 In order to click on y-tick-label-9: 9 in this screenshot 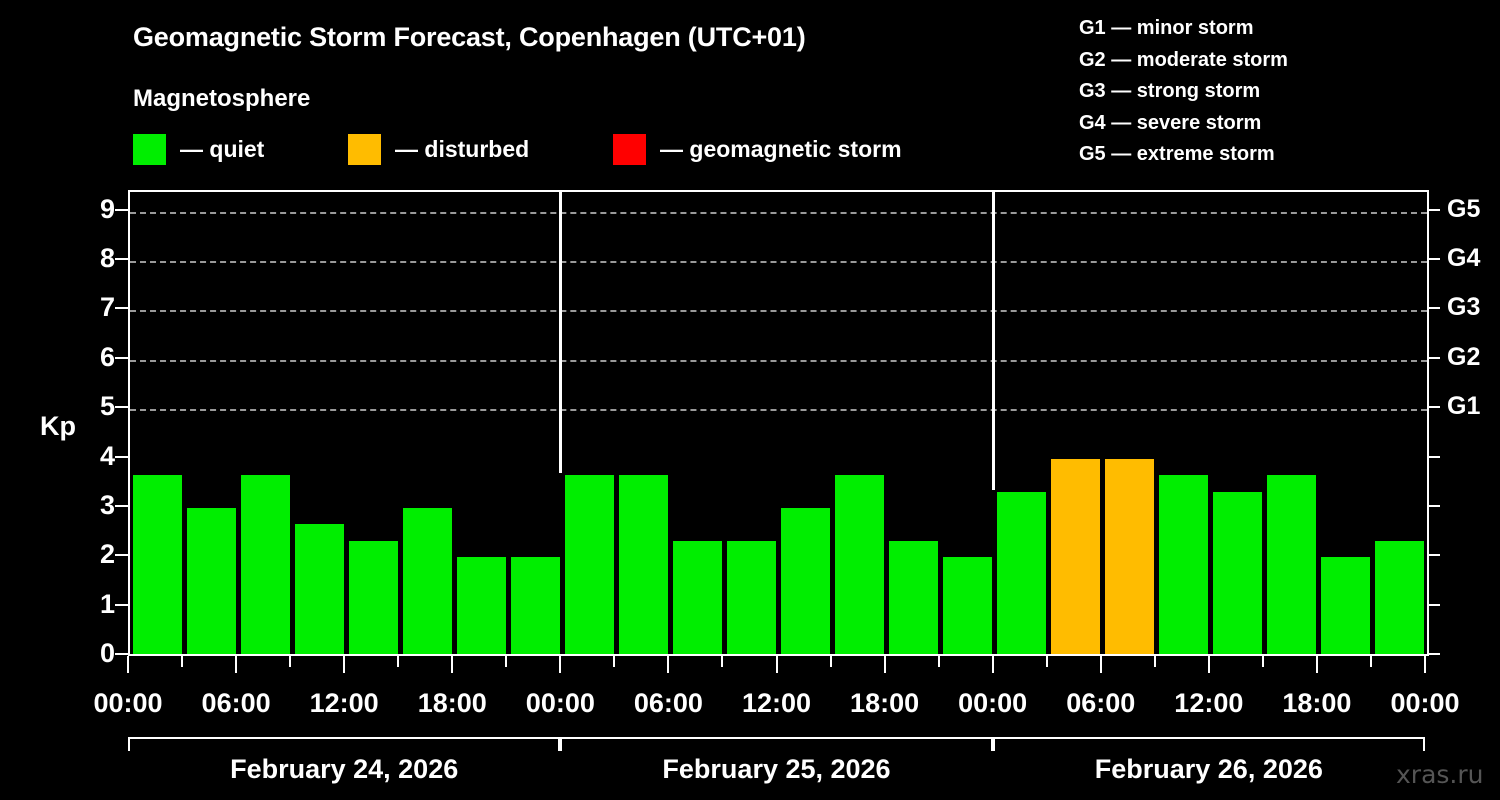, I will do `click(107, 208)`.